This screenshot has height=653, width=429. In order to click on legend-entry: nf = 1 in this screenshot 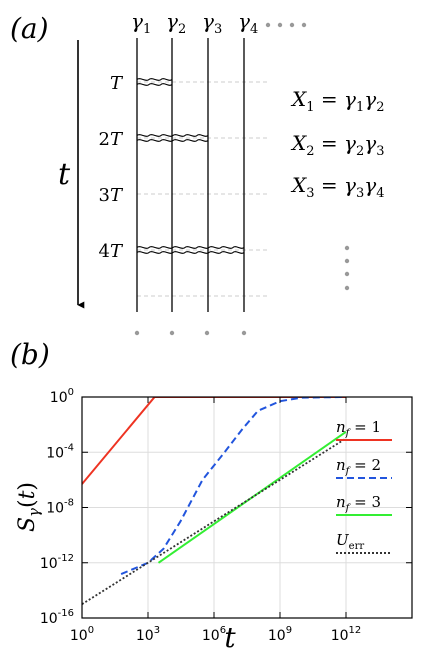, I will do `click(364, 429)`.